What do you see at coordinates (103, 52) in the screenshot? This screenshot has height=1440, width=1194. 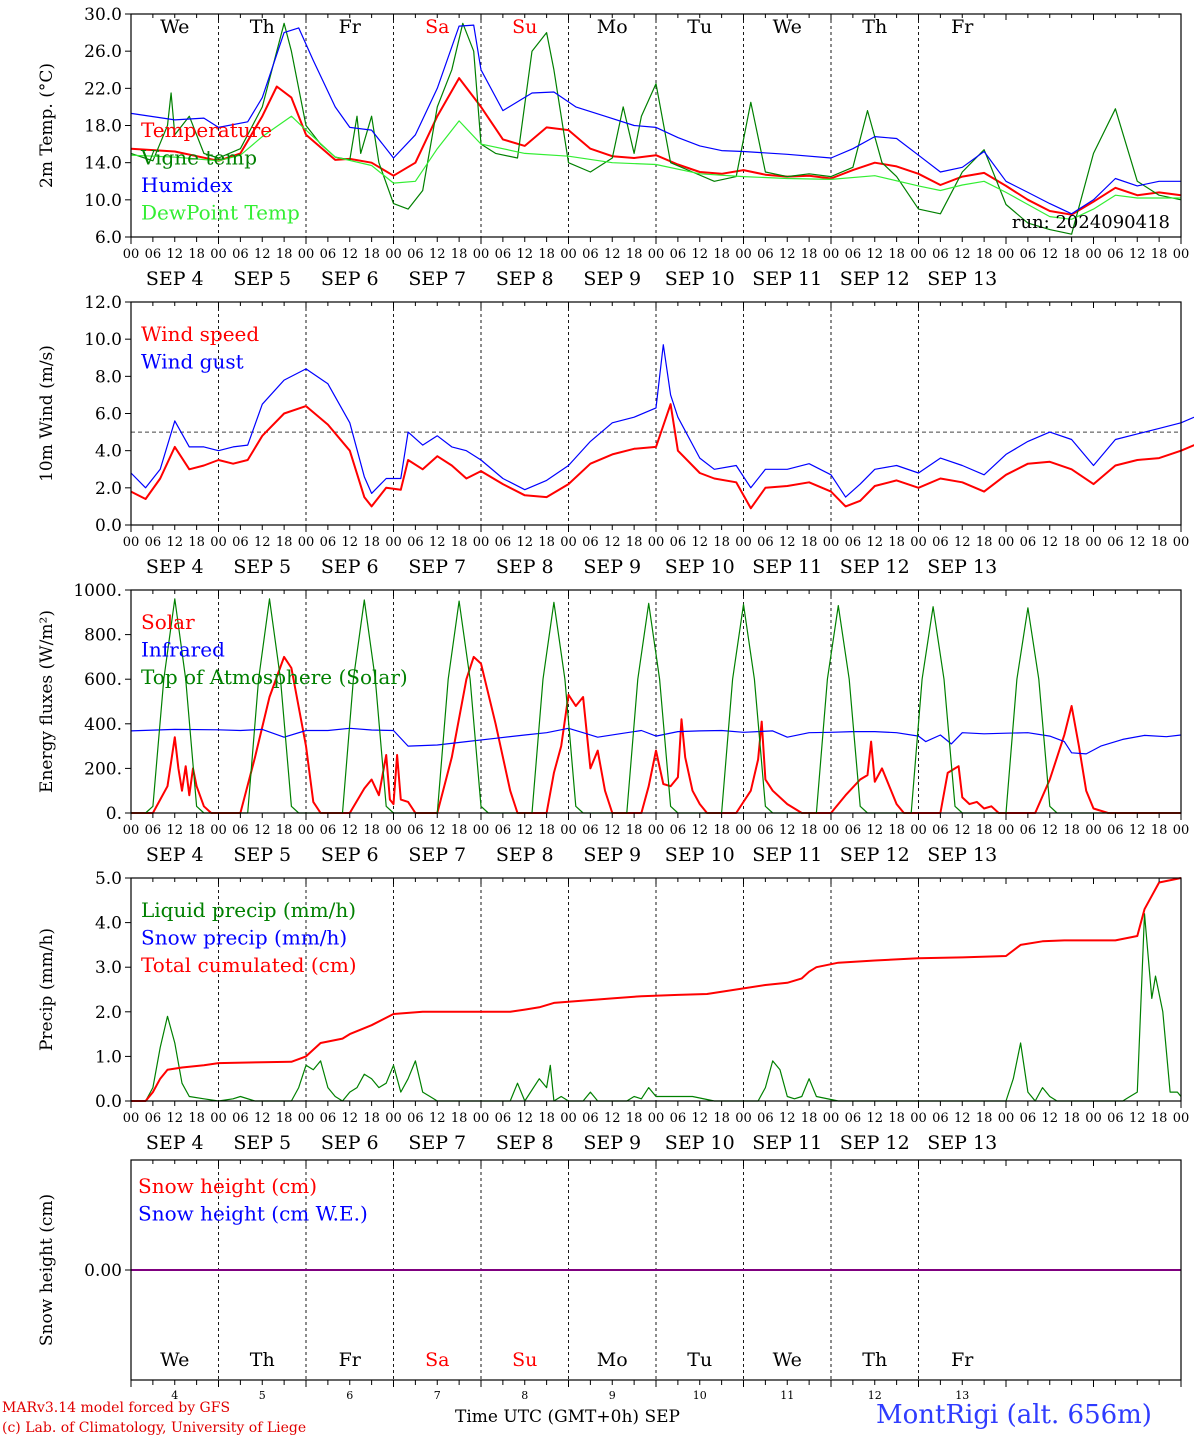 I see `y-tick-label: 26.0` at bounding box center [103, 52].